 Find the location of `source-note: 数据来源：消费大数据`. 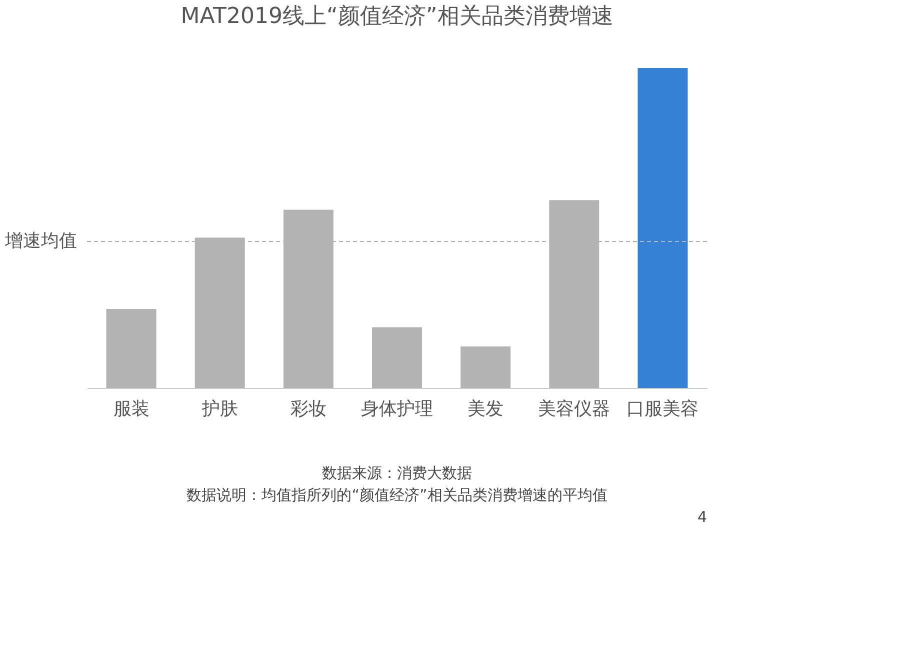

source-note: 数据来源：消费大数据 is located at coordinates (397, 473).